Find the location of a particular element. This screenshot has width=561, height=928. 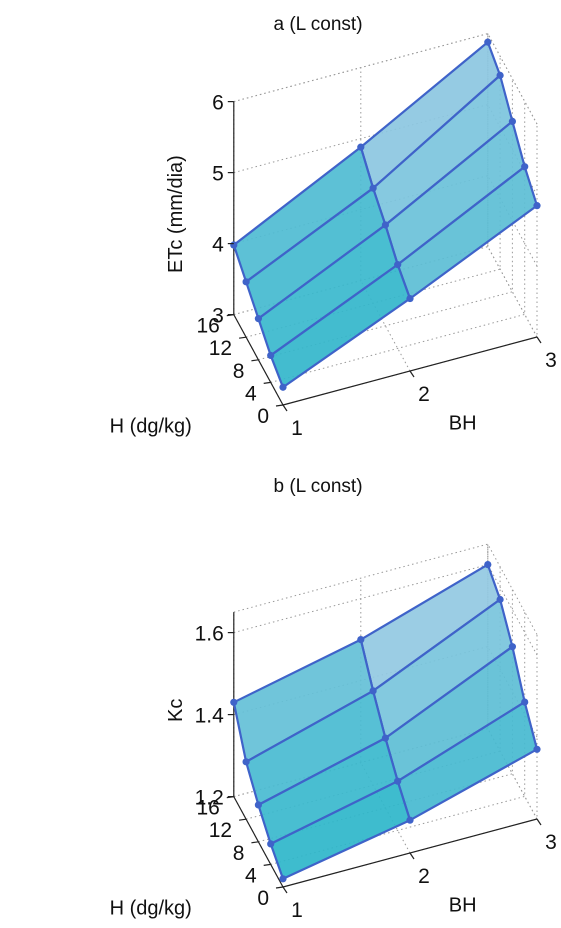

z-tick-label: 4 is located at coordinates (218, 245).